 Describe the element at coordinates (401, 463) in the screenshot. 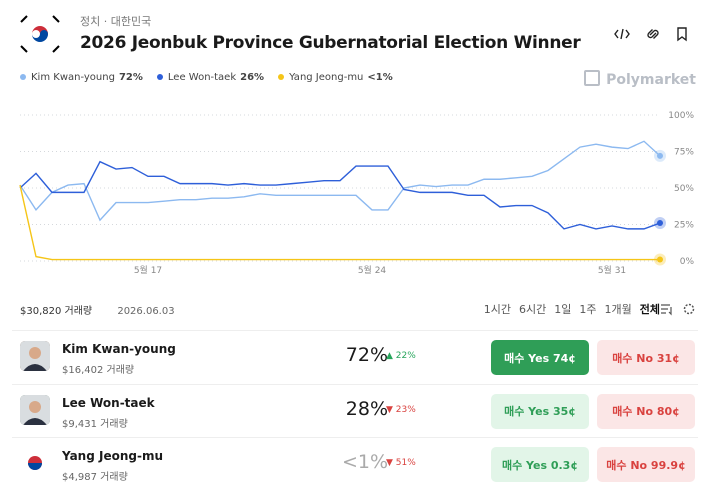

I see `outcome-change: ▼ 51%` at that location.